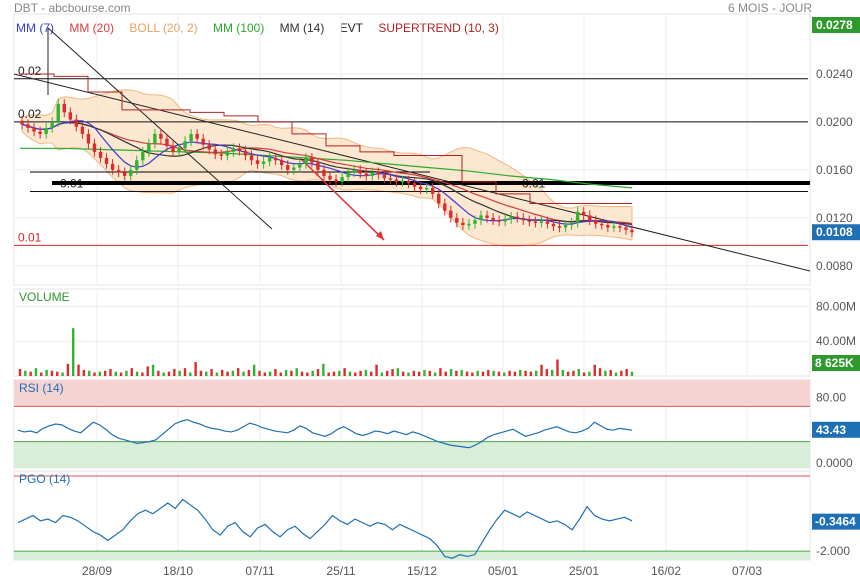 This screenshot has height=580, width=860. Describe the element at coordinates (836, 306) in the screenshot. I see `volume-tick-label: 80.00M` at that location.